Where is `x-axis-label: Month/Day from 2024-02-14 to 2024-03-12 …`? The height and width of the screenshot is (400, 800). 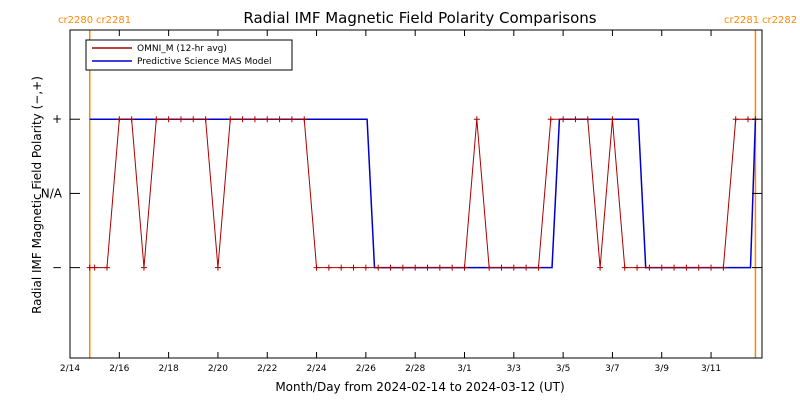
x-axis-label: Month/Day from 2024-02-14 to 2024-03-12 … is located at coordinates (419, 387).